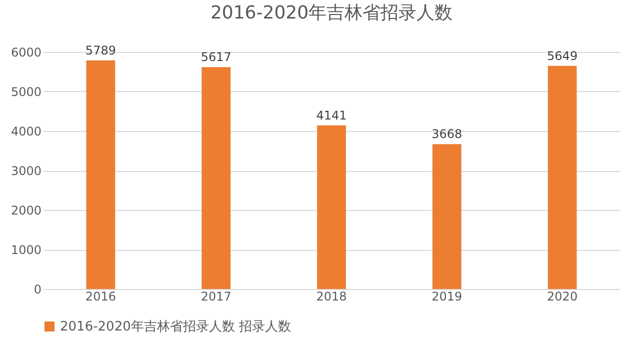 The height and width of the screenshot is (340, 640). I want to click on data-label: 5649, so click(562, 55).